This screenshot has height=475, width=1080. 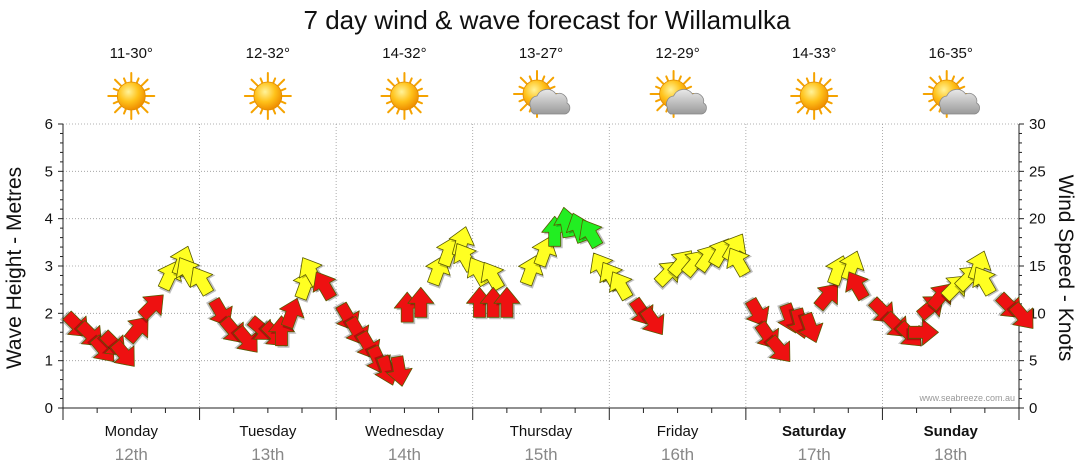 I want to click on temperature-range-label: 14-32°, so click(x=404, y=53).